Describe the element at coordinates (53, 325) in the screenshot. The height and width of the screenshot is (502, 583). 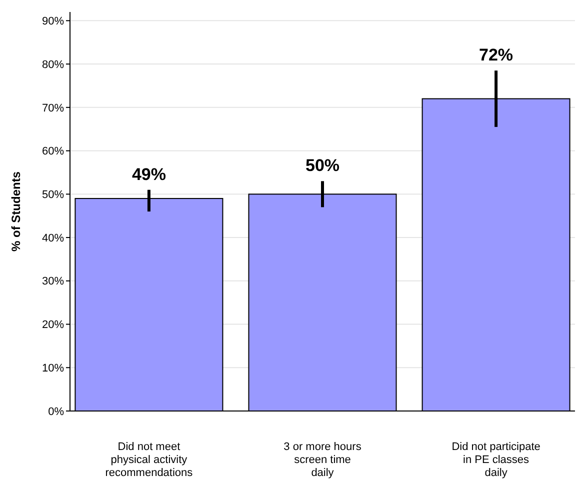
I see `y-tick-label: 20%` at that location.